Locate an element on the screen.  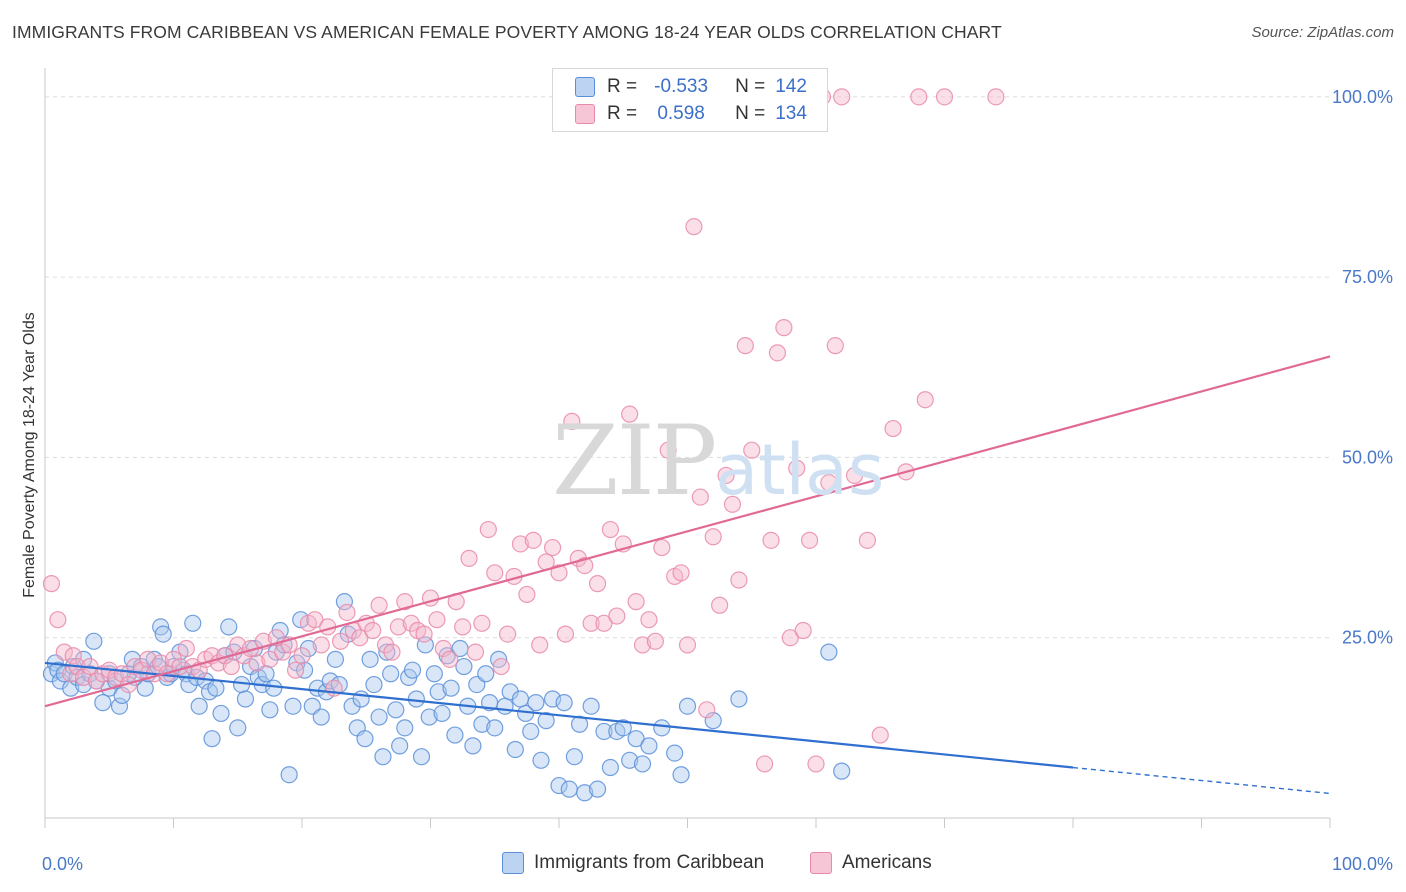
legend-n-label: N = is located at coordinates (750, 86).